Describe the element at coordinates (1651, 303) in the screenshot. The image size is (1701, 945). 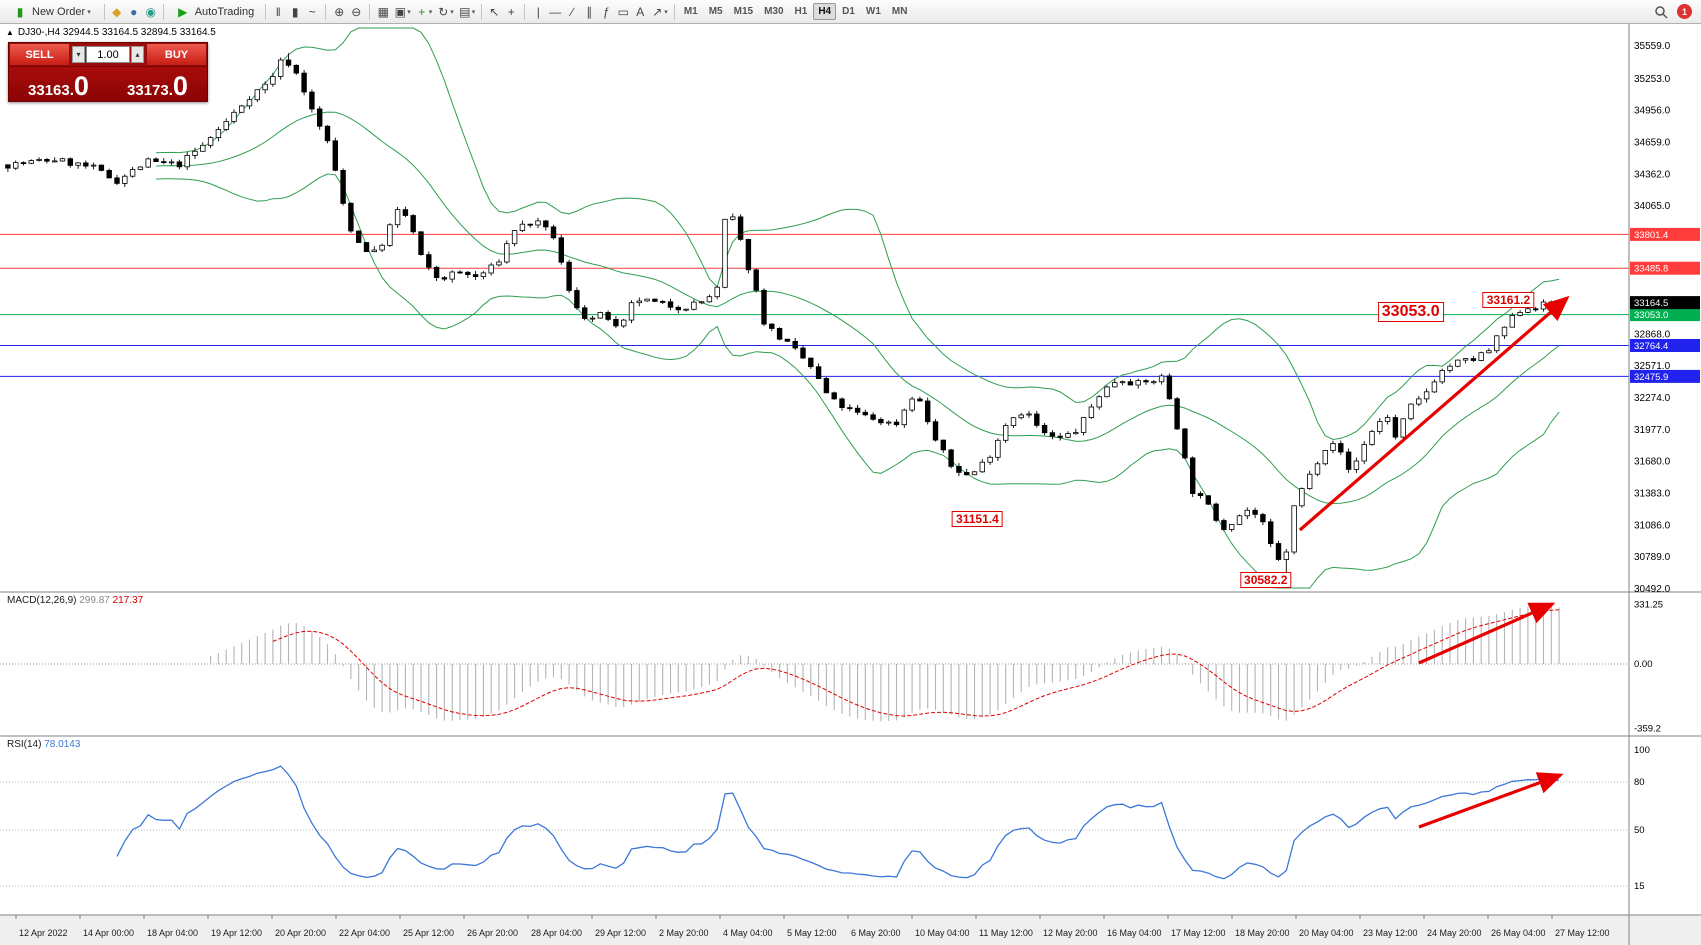
I see `axis-label: 33164.5` at that location.